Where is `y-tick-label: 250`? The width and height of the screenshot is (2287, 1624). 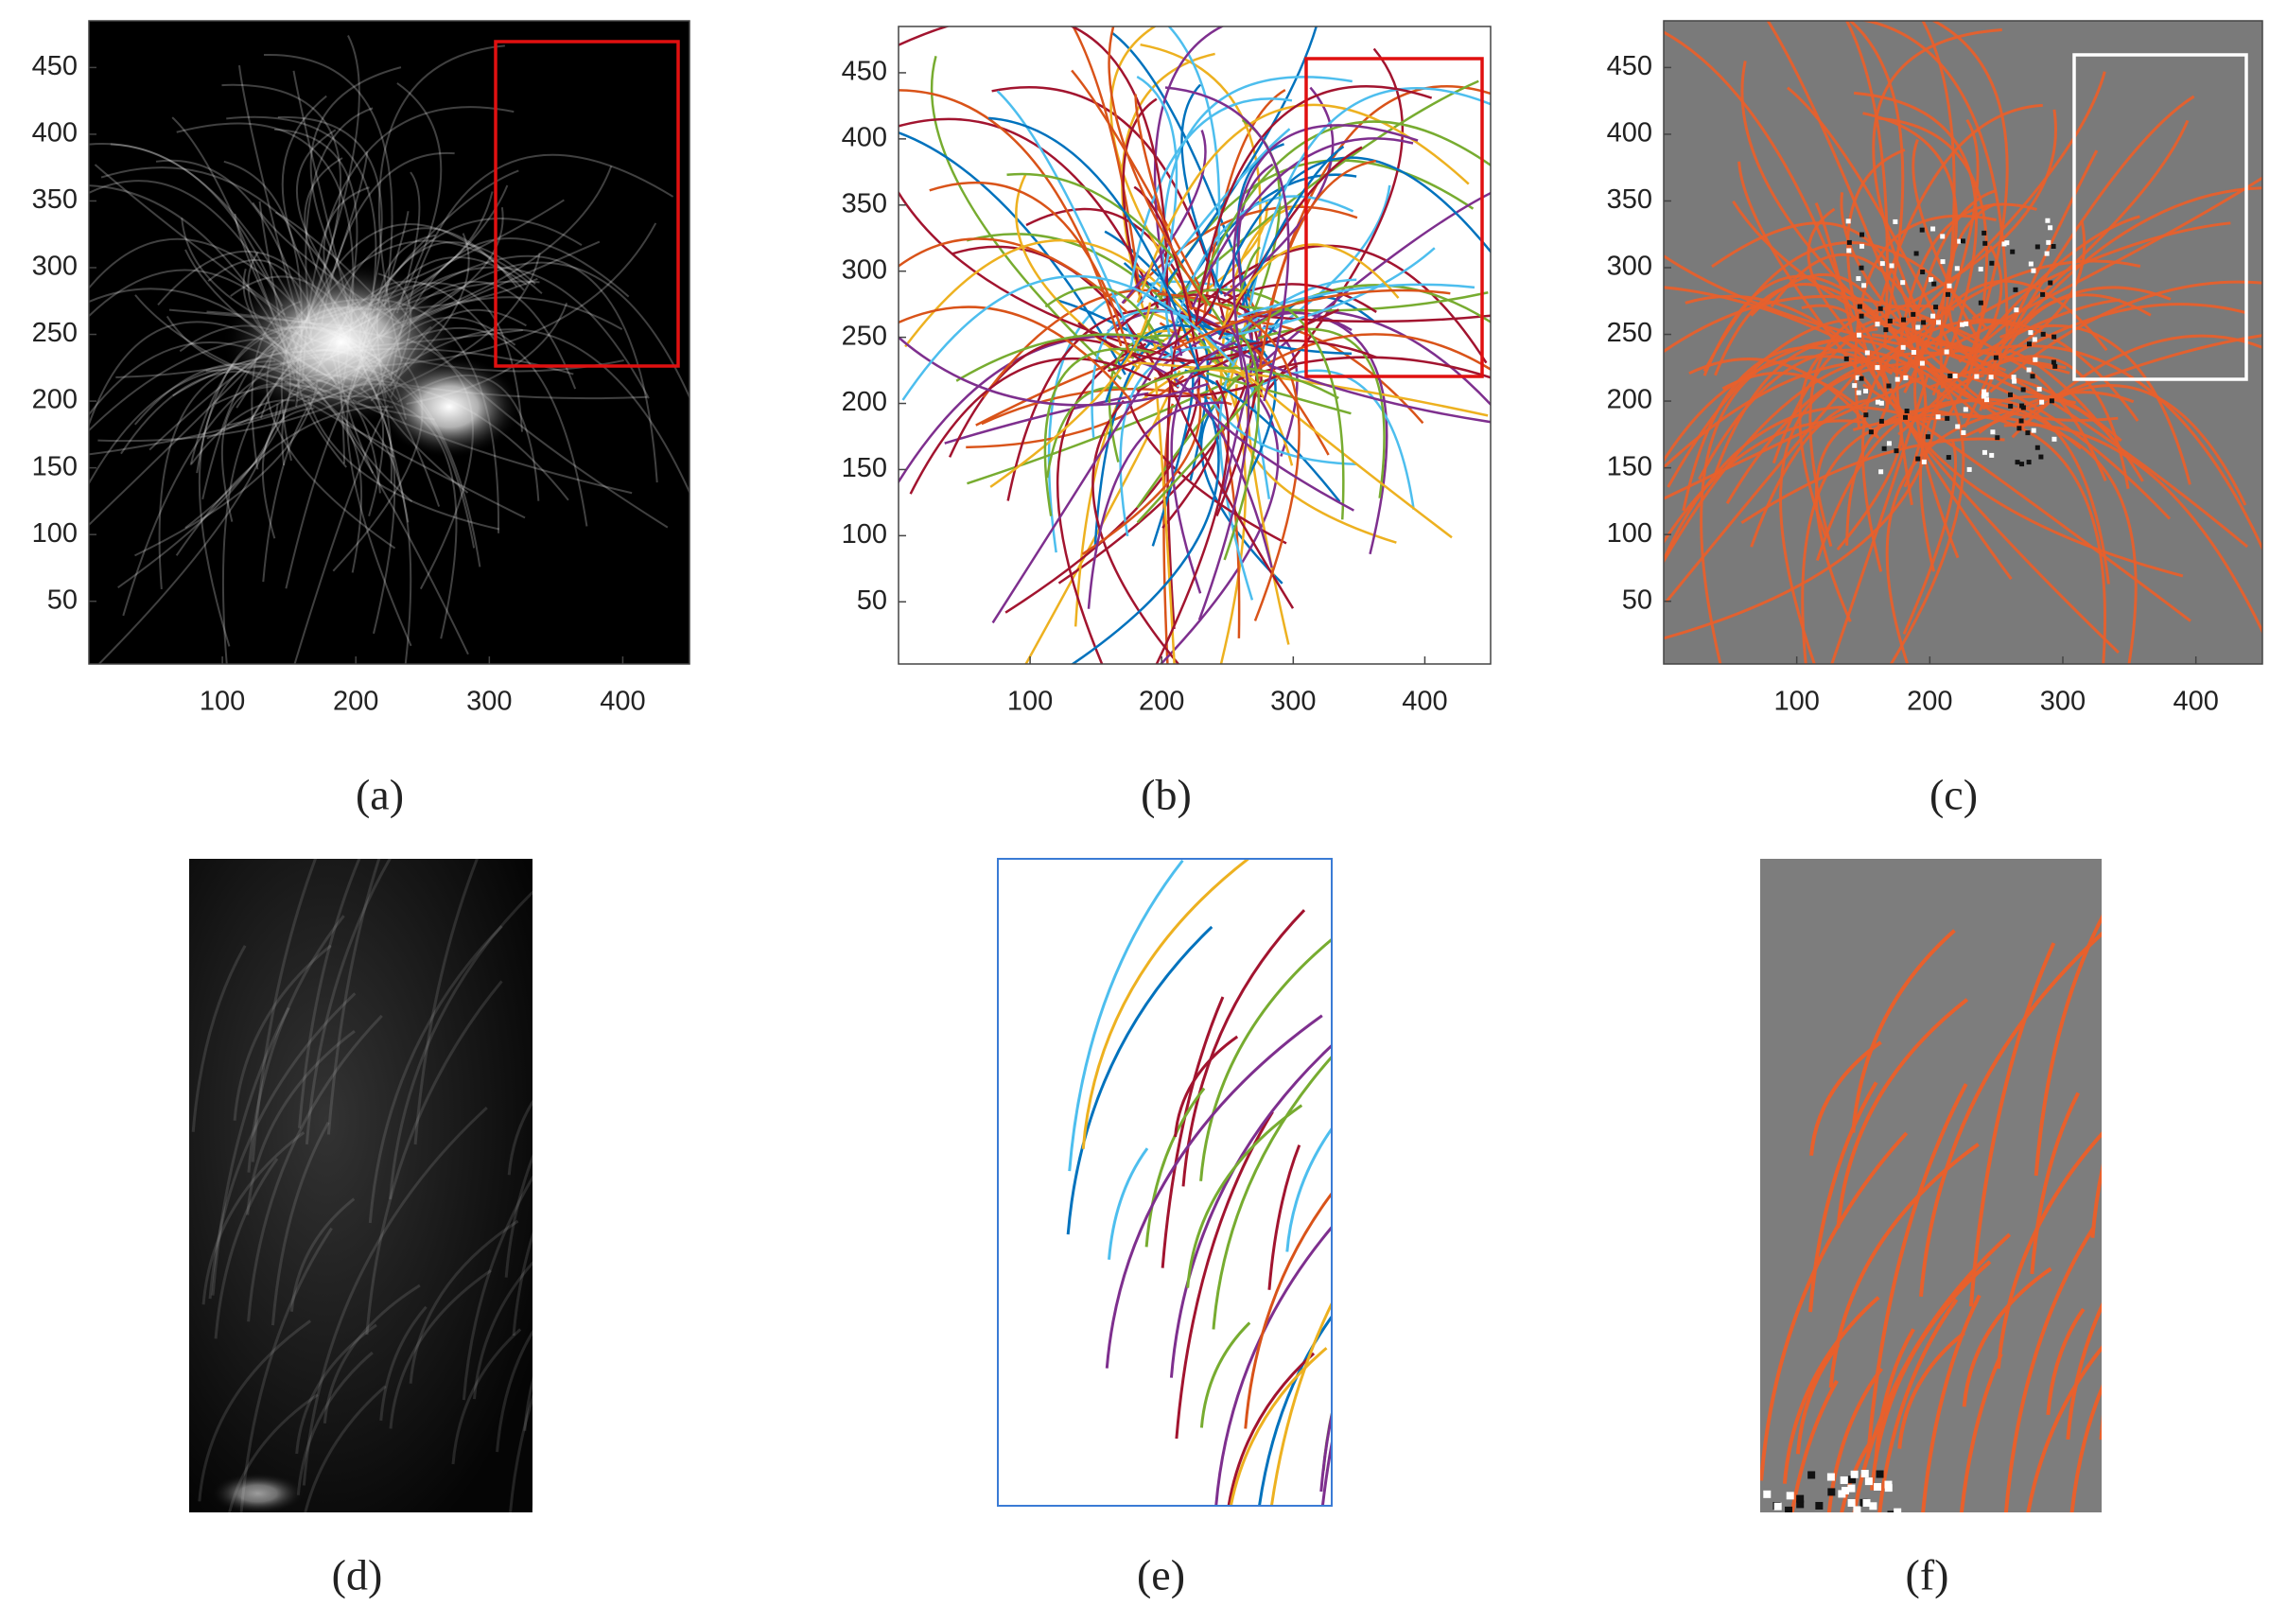 y-tick-label: 250 is located at coordinates (864, 336).